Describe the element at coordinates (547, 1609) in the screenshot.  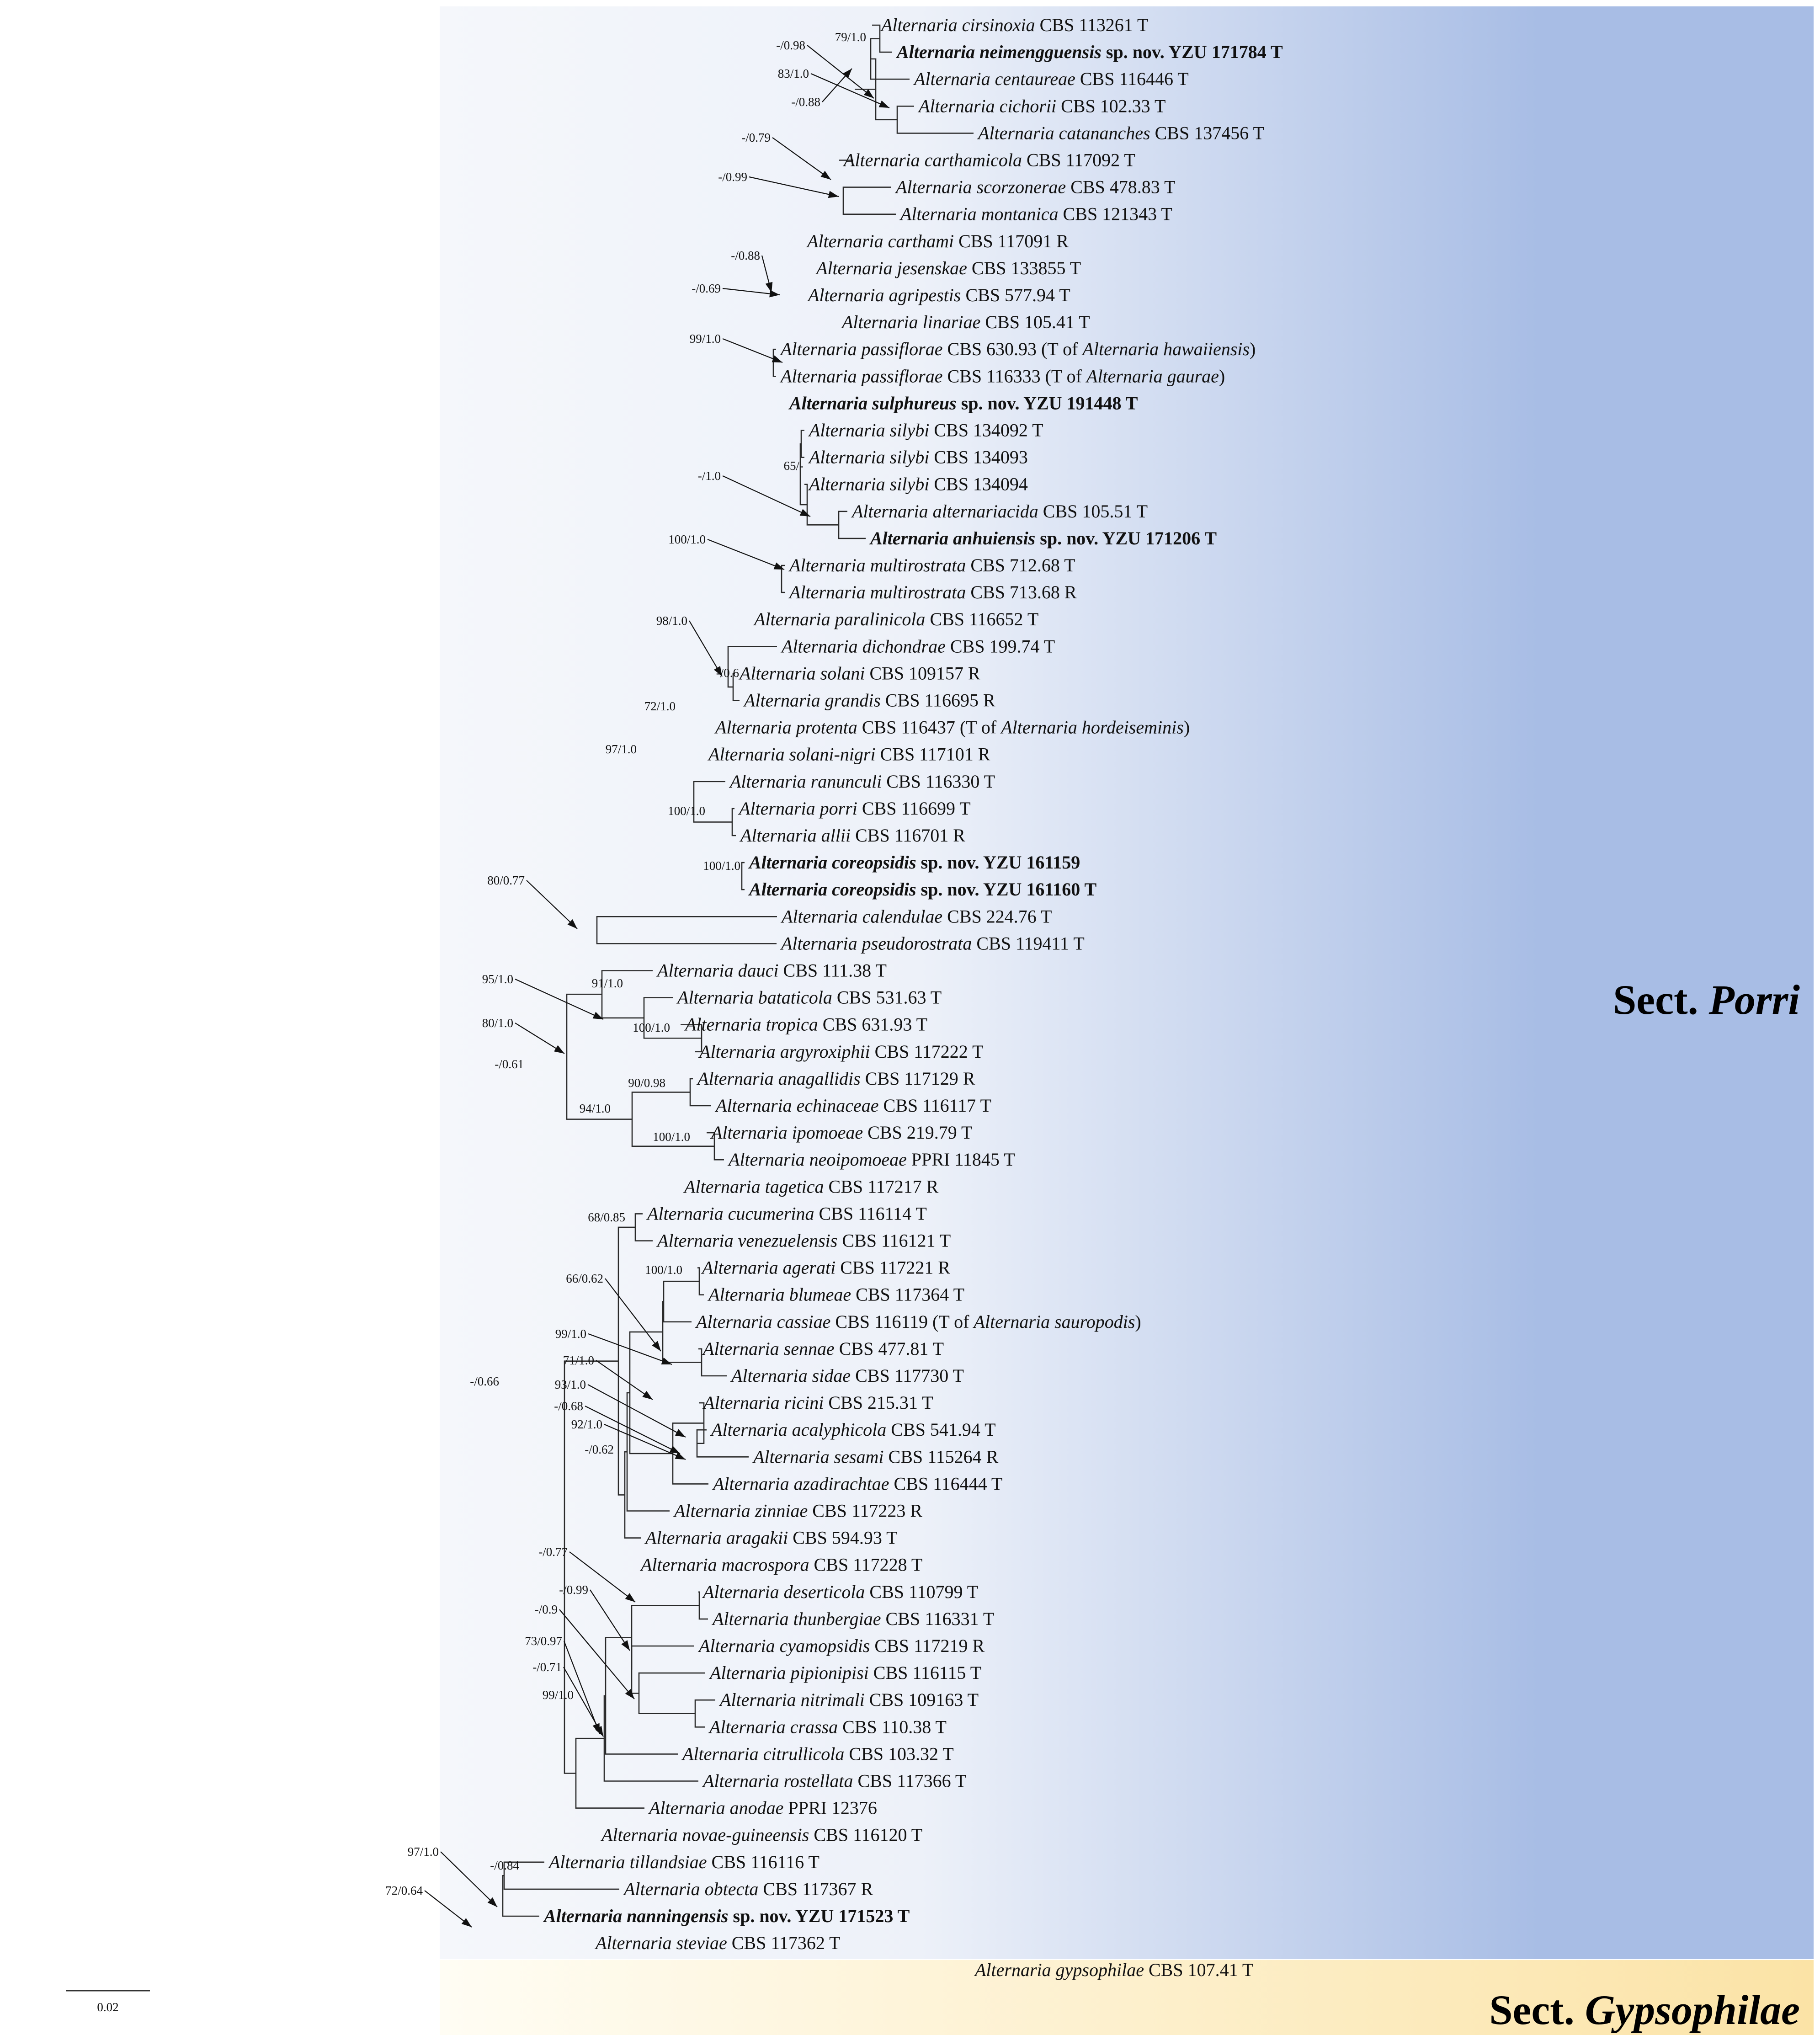
I see `support-value: -/0.9` at that location.